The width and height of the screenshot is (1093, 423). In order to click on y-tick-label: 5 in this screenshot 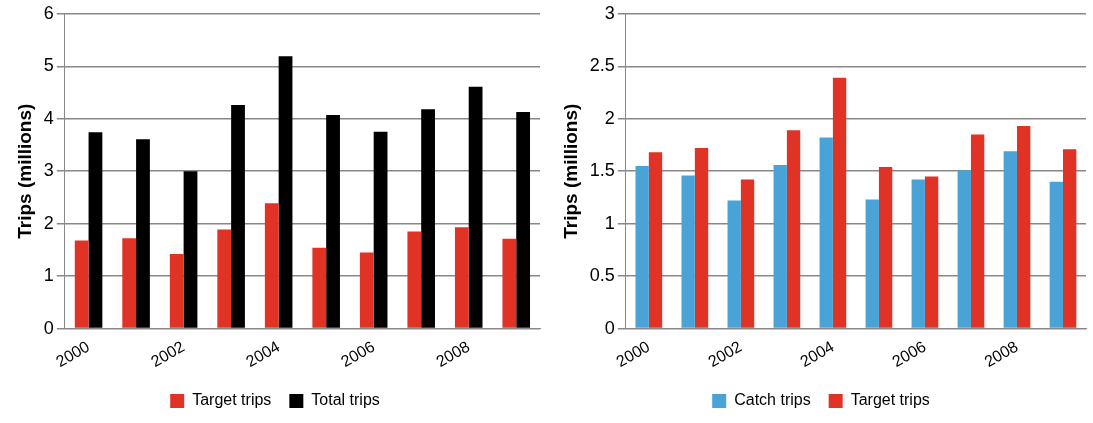, I will do `click(48, 65)`.